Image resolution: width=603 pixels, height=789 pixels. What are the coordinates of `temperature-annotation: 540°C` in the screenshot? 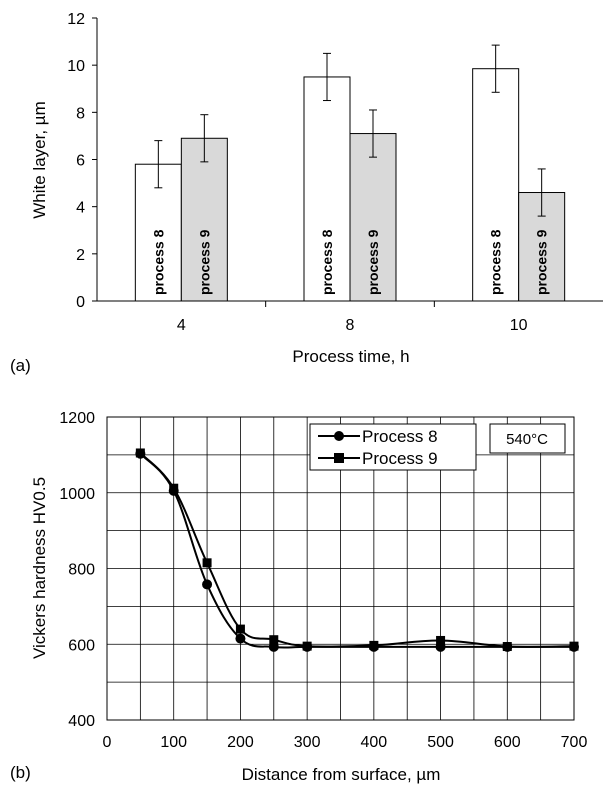 It's located at (527, 439).